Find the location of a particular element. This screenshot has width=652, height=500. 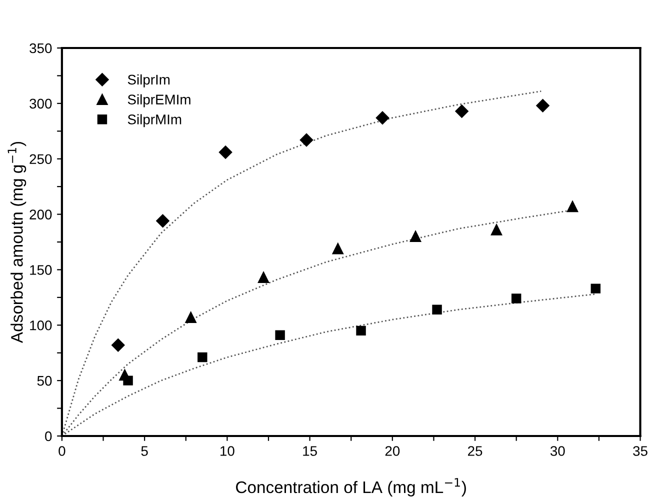

y-tick-label: 200 is located at coordinates (41, 215).